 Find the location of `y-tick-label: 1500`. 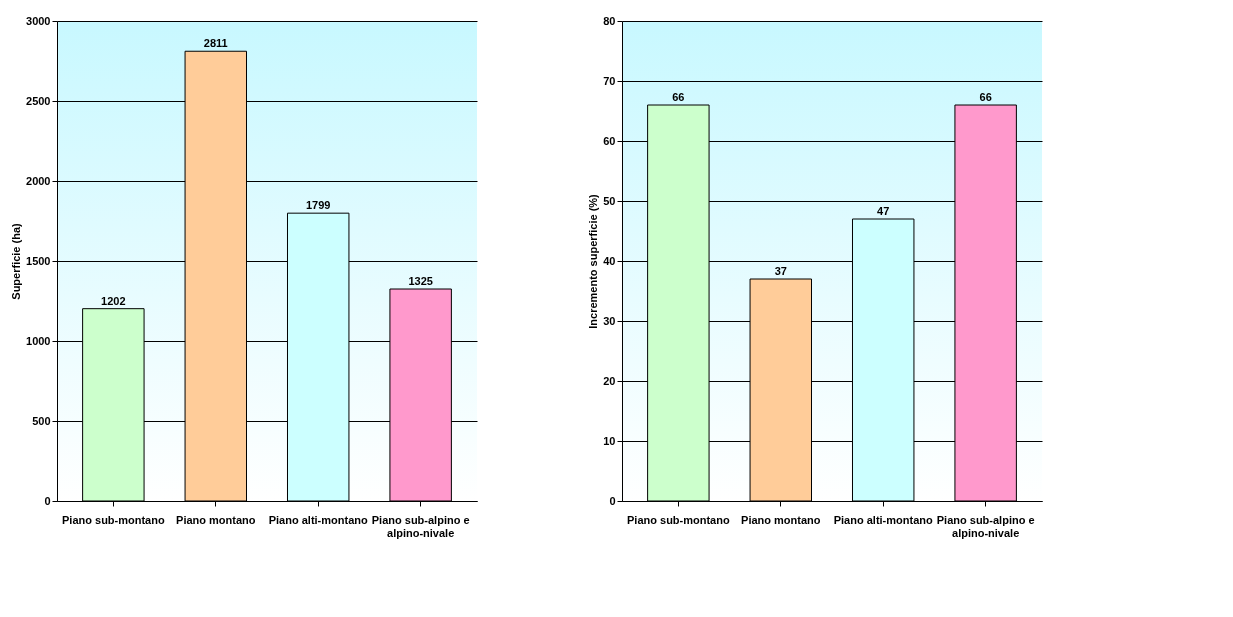

y-tick-label: 1500 is located at coordinates (38, 260).